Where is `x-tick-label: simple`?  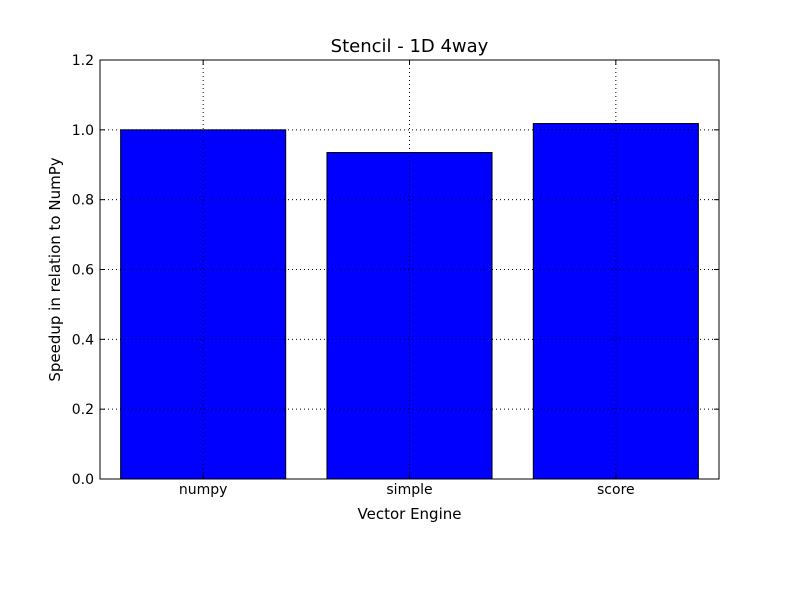
x-tick-label: simple is located at coordinates (409, 490).